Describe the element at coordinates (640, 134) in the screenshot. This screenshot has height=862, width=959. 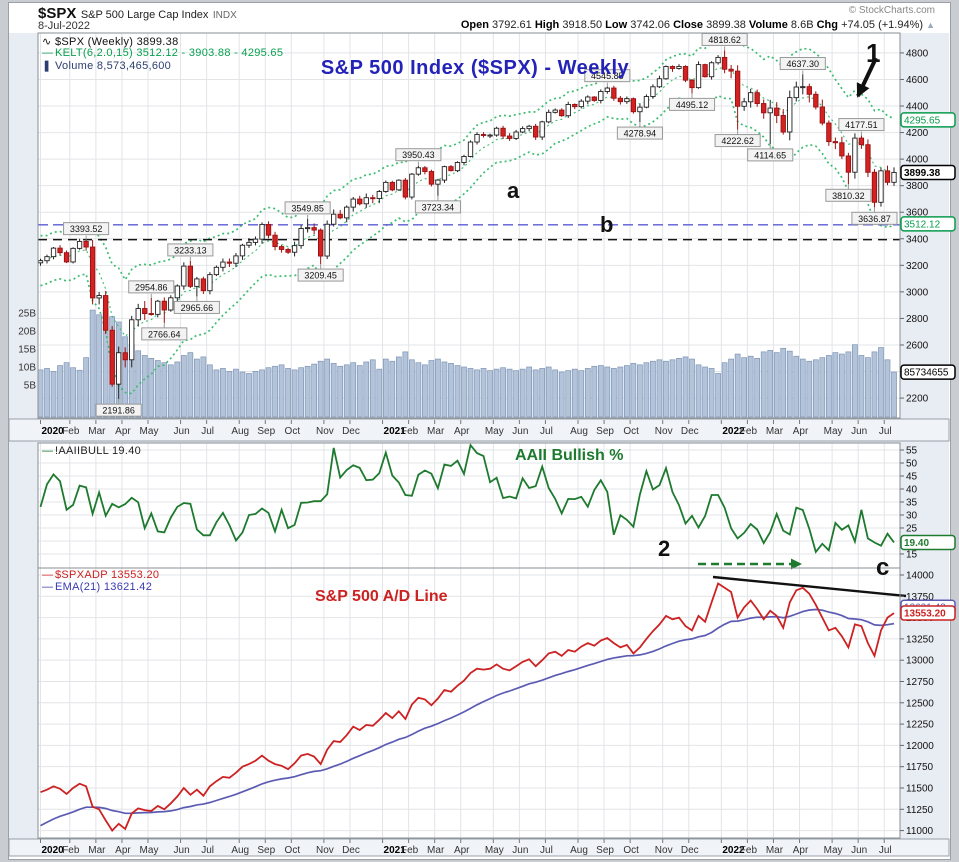
I see `svg-text: 4278.94` at that location.